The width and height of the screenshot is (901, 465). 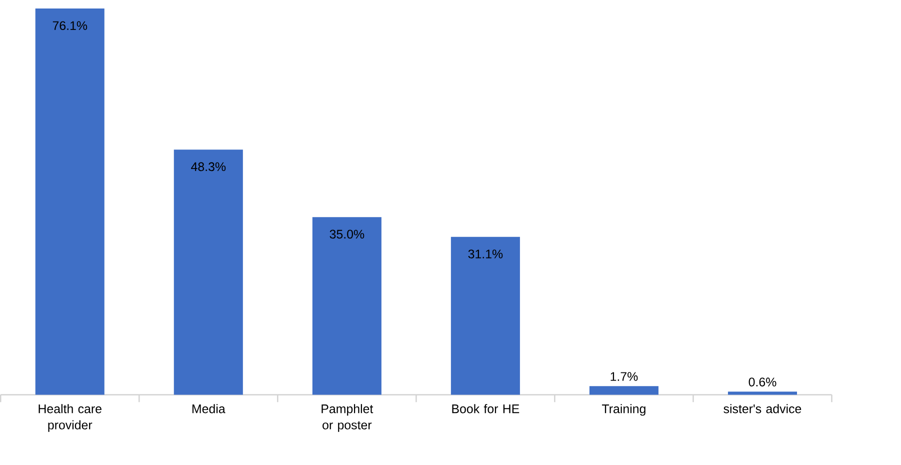 What do you see at coordinates (348, 418) in the screenshot?
I see `x-tick-label: Pamphlet or poster` at bounding box center [348, 418].